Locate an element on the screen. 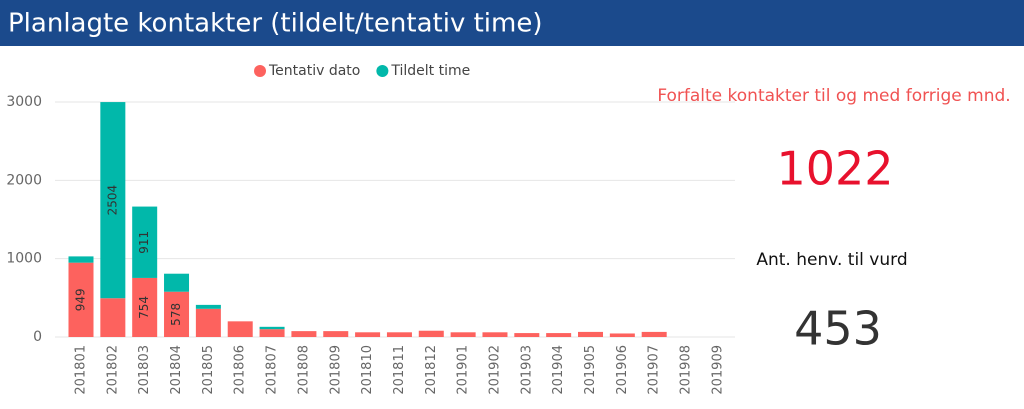  x-tick-label: 201809 is located at coordinates (335, 370).